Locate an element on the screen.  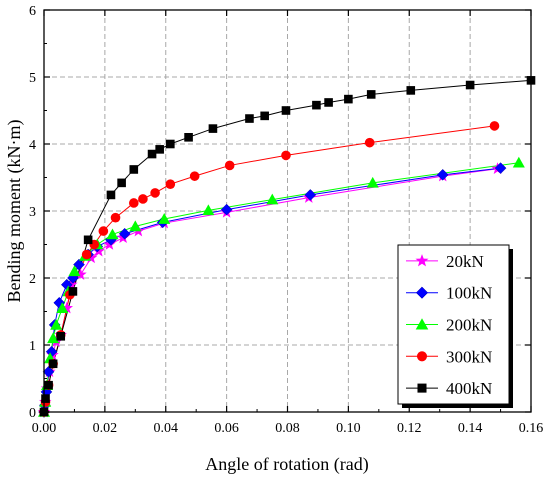
y-tick-label: 0 is located at coordinates (32, 413).